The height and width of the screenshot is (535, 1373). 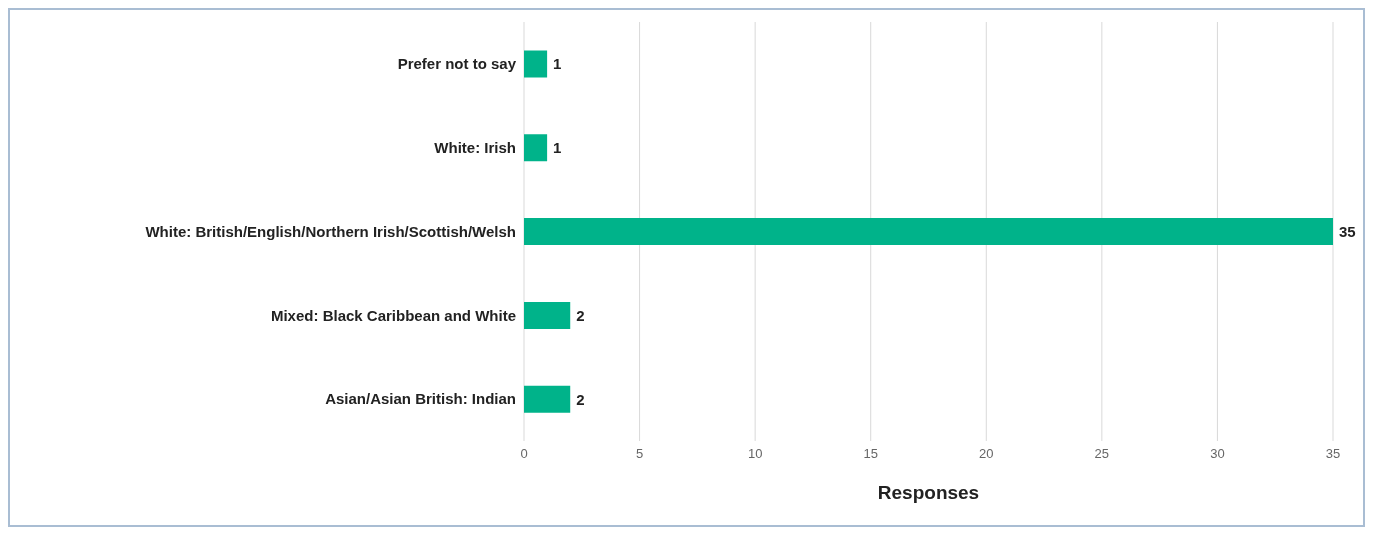 I want to click on x-tick-label: 10, so click(x=755, y=454).